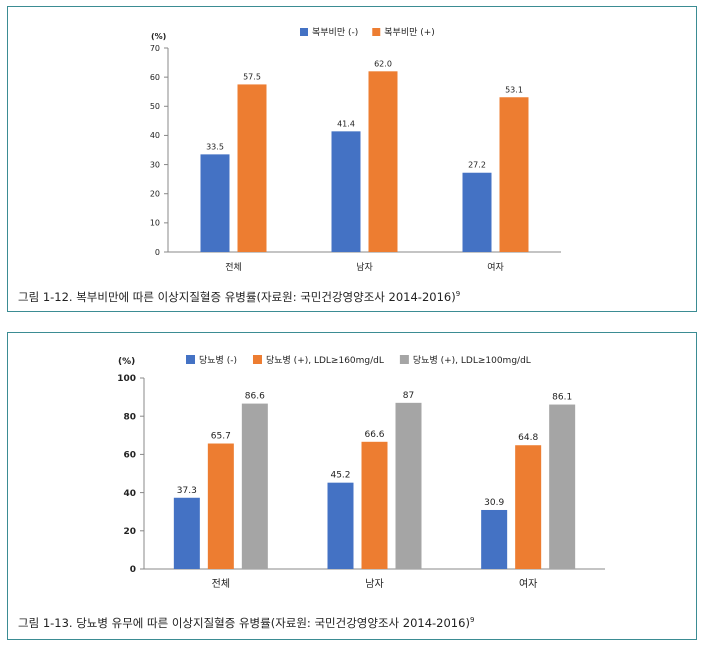 The image size is (702, 647). I want to click on chart-2-x-tick-label: 남자, so click(374, 584).